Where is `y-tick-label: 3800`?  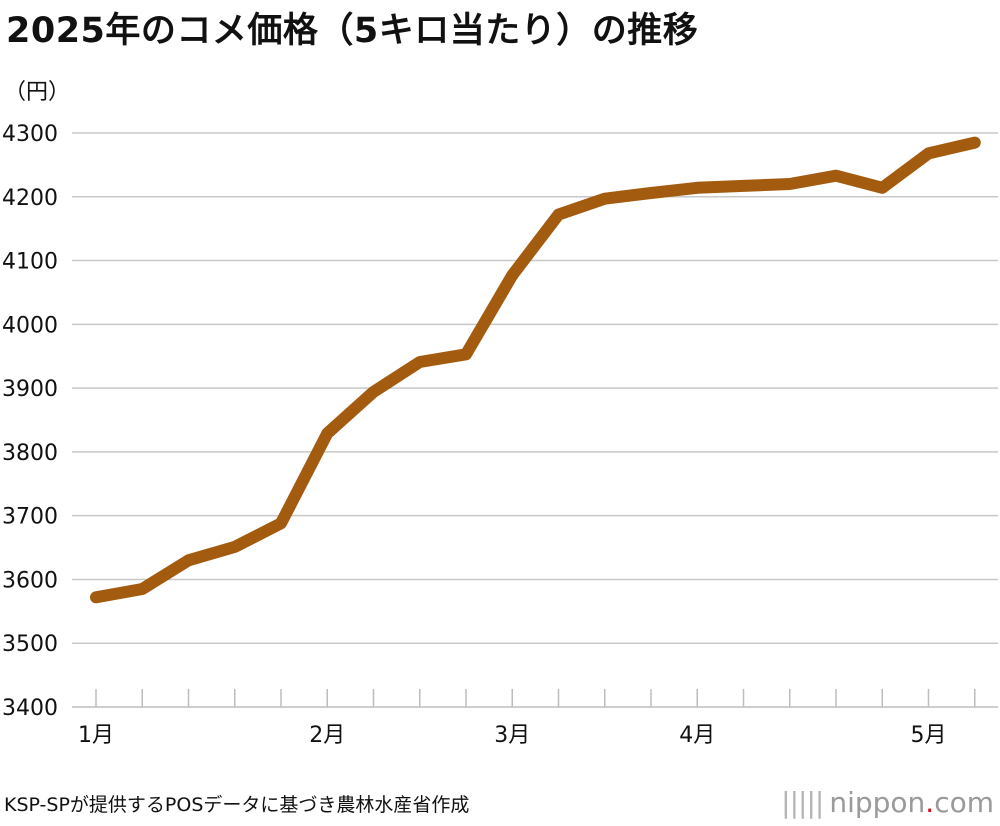
y-tick-label: 3800 is located at coordinates (30, 453).